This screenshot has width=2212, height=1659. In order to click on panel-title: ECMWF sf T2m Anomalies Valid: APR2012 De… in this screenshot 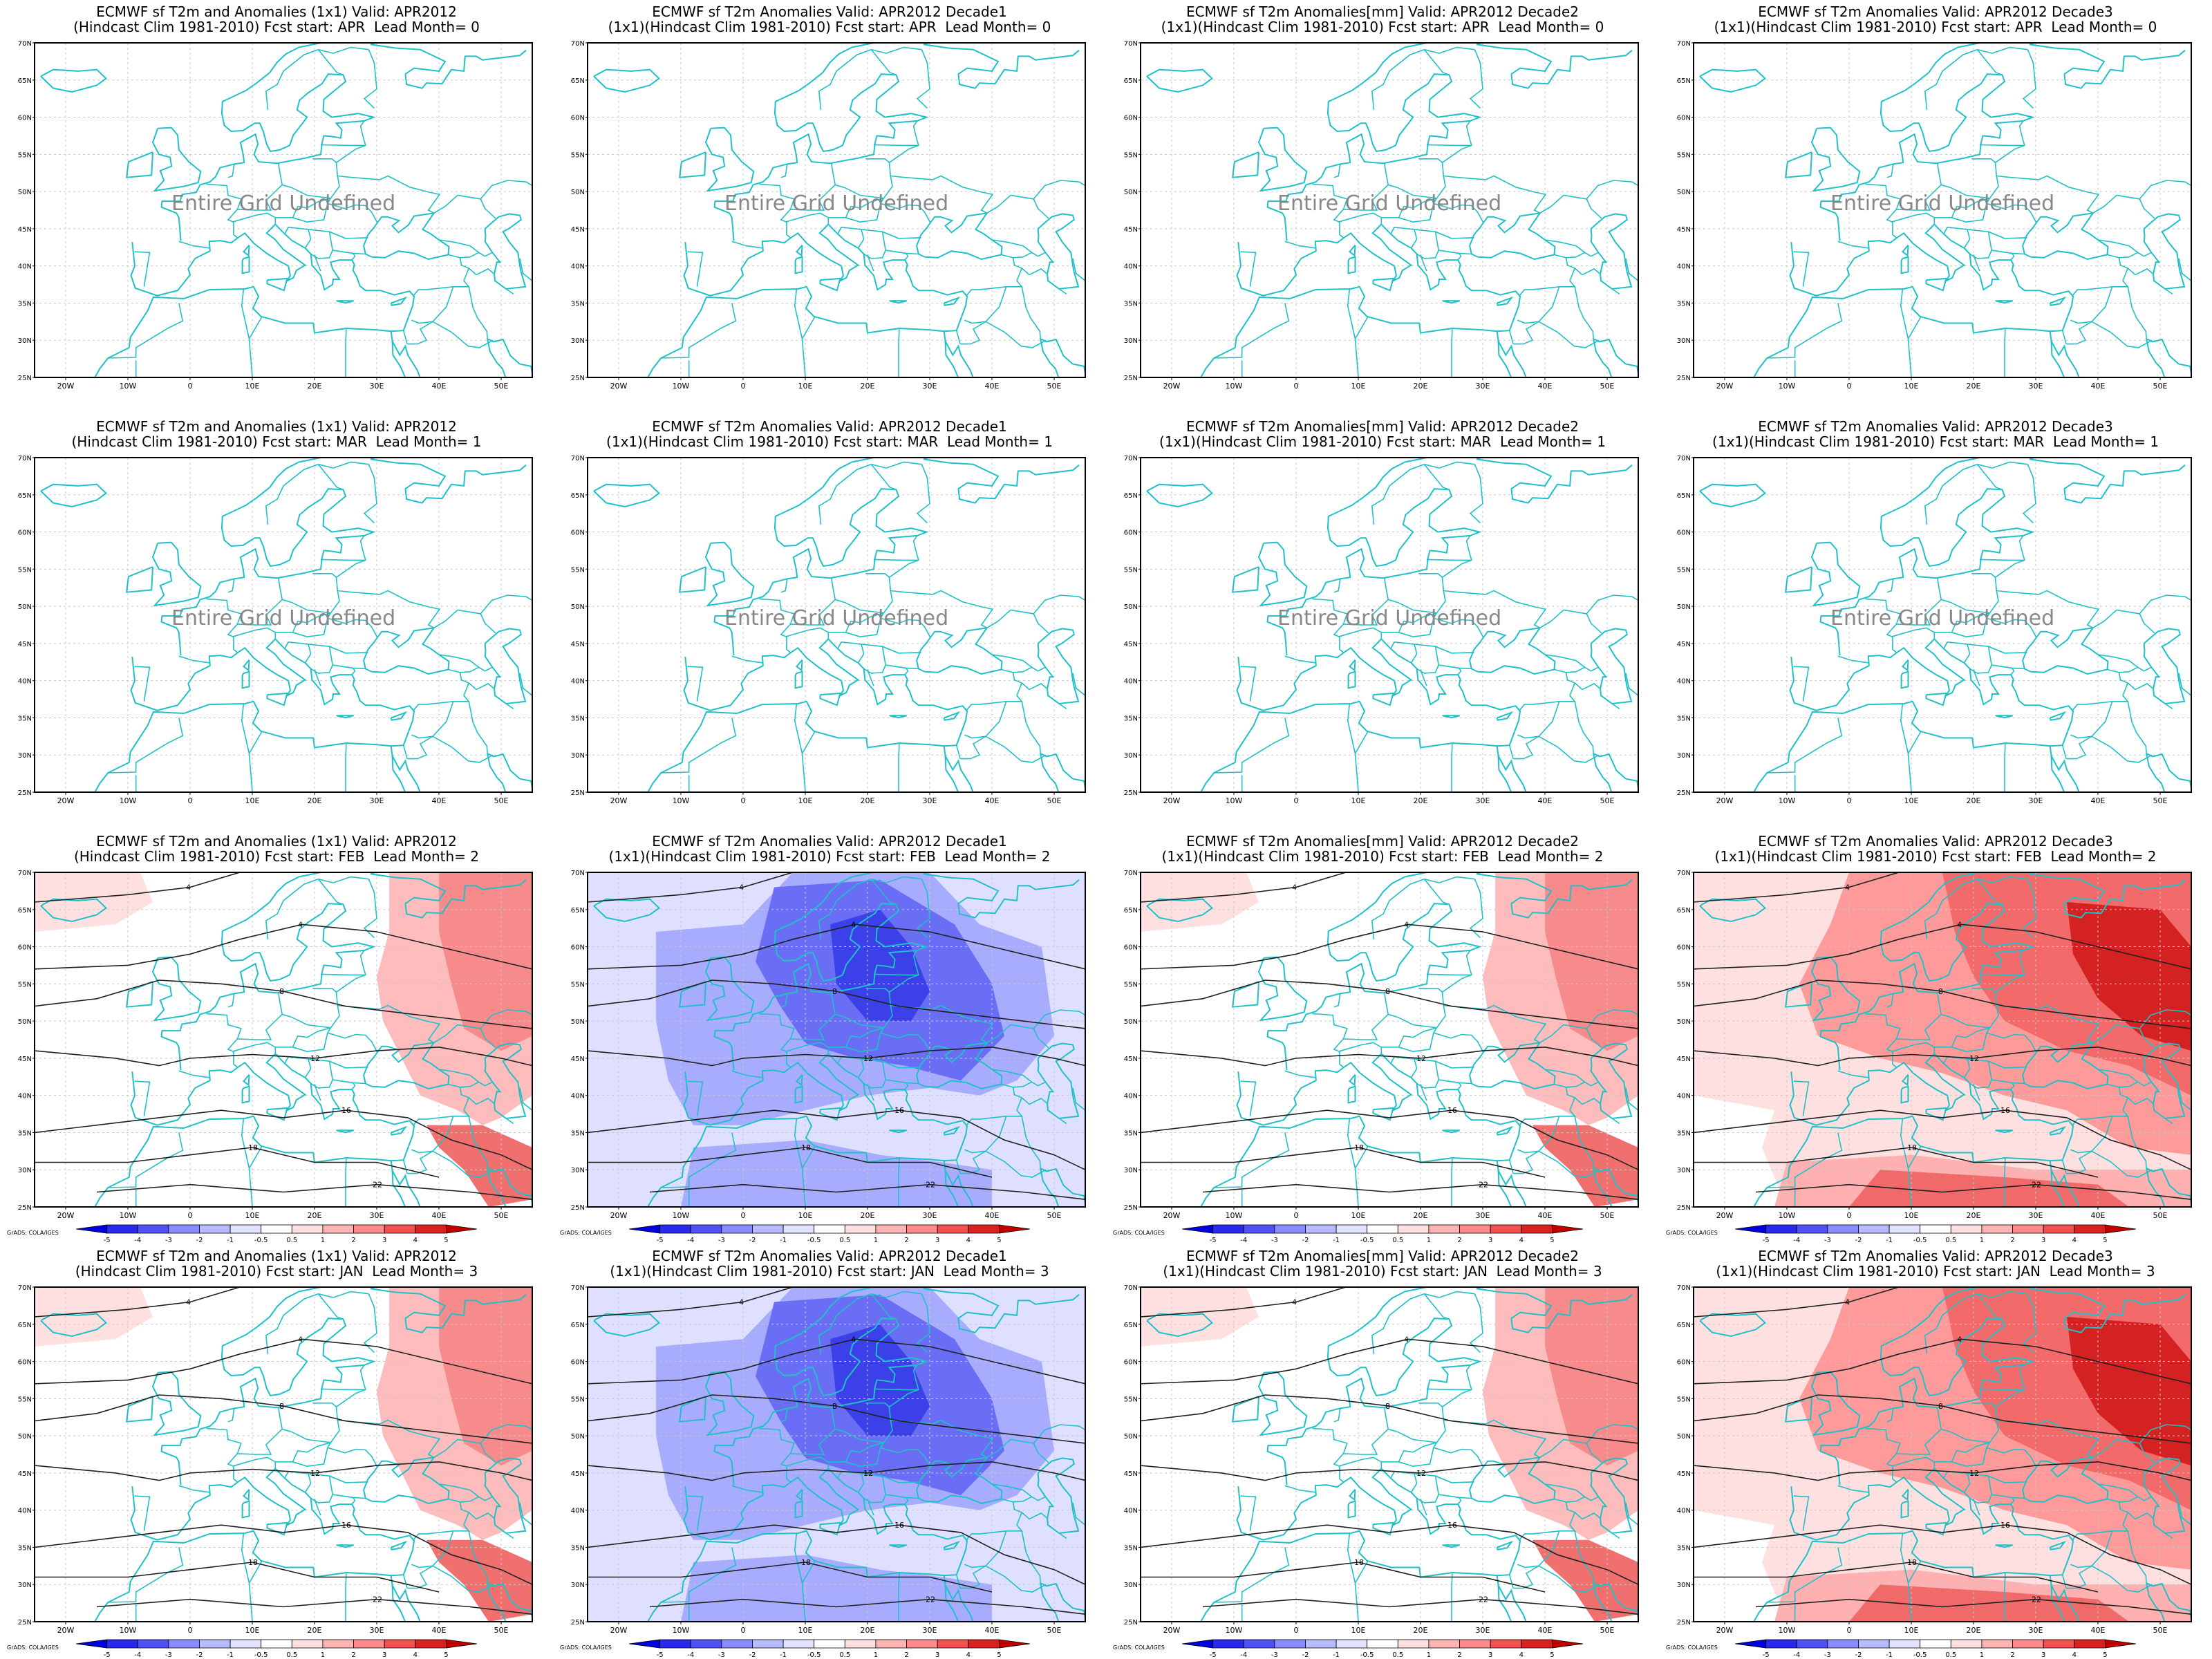, I will do `click(829, 19)`.